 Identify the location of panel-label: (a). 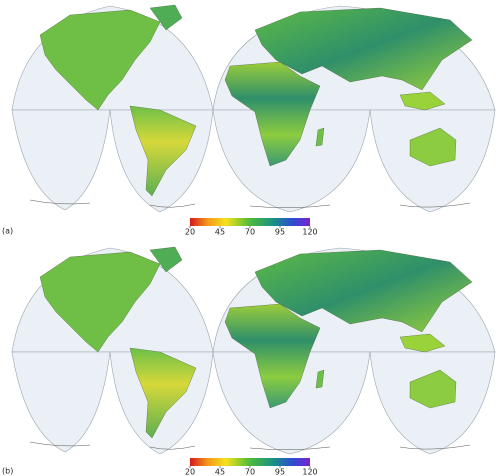
(7, 231).